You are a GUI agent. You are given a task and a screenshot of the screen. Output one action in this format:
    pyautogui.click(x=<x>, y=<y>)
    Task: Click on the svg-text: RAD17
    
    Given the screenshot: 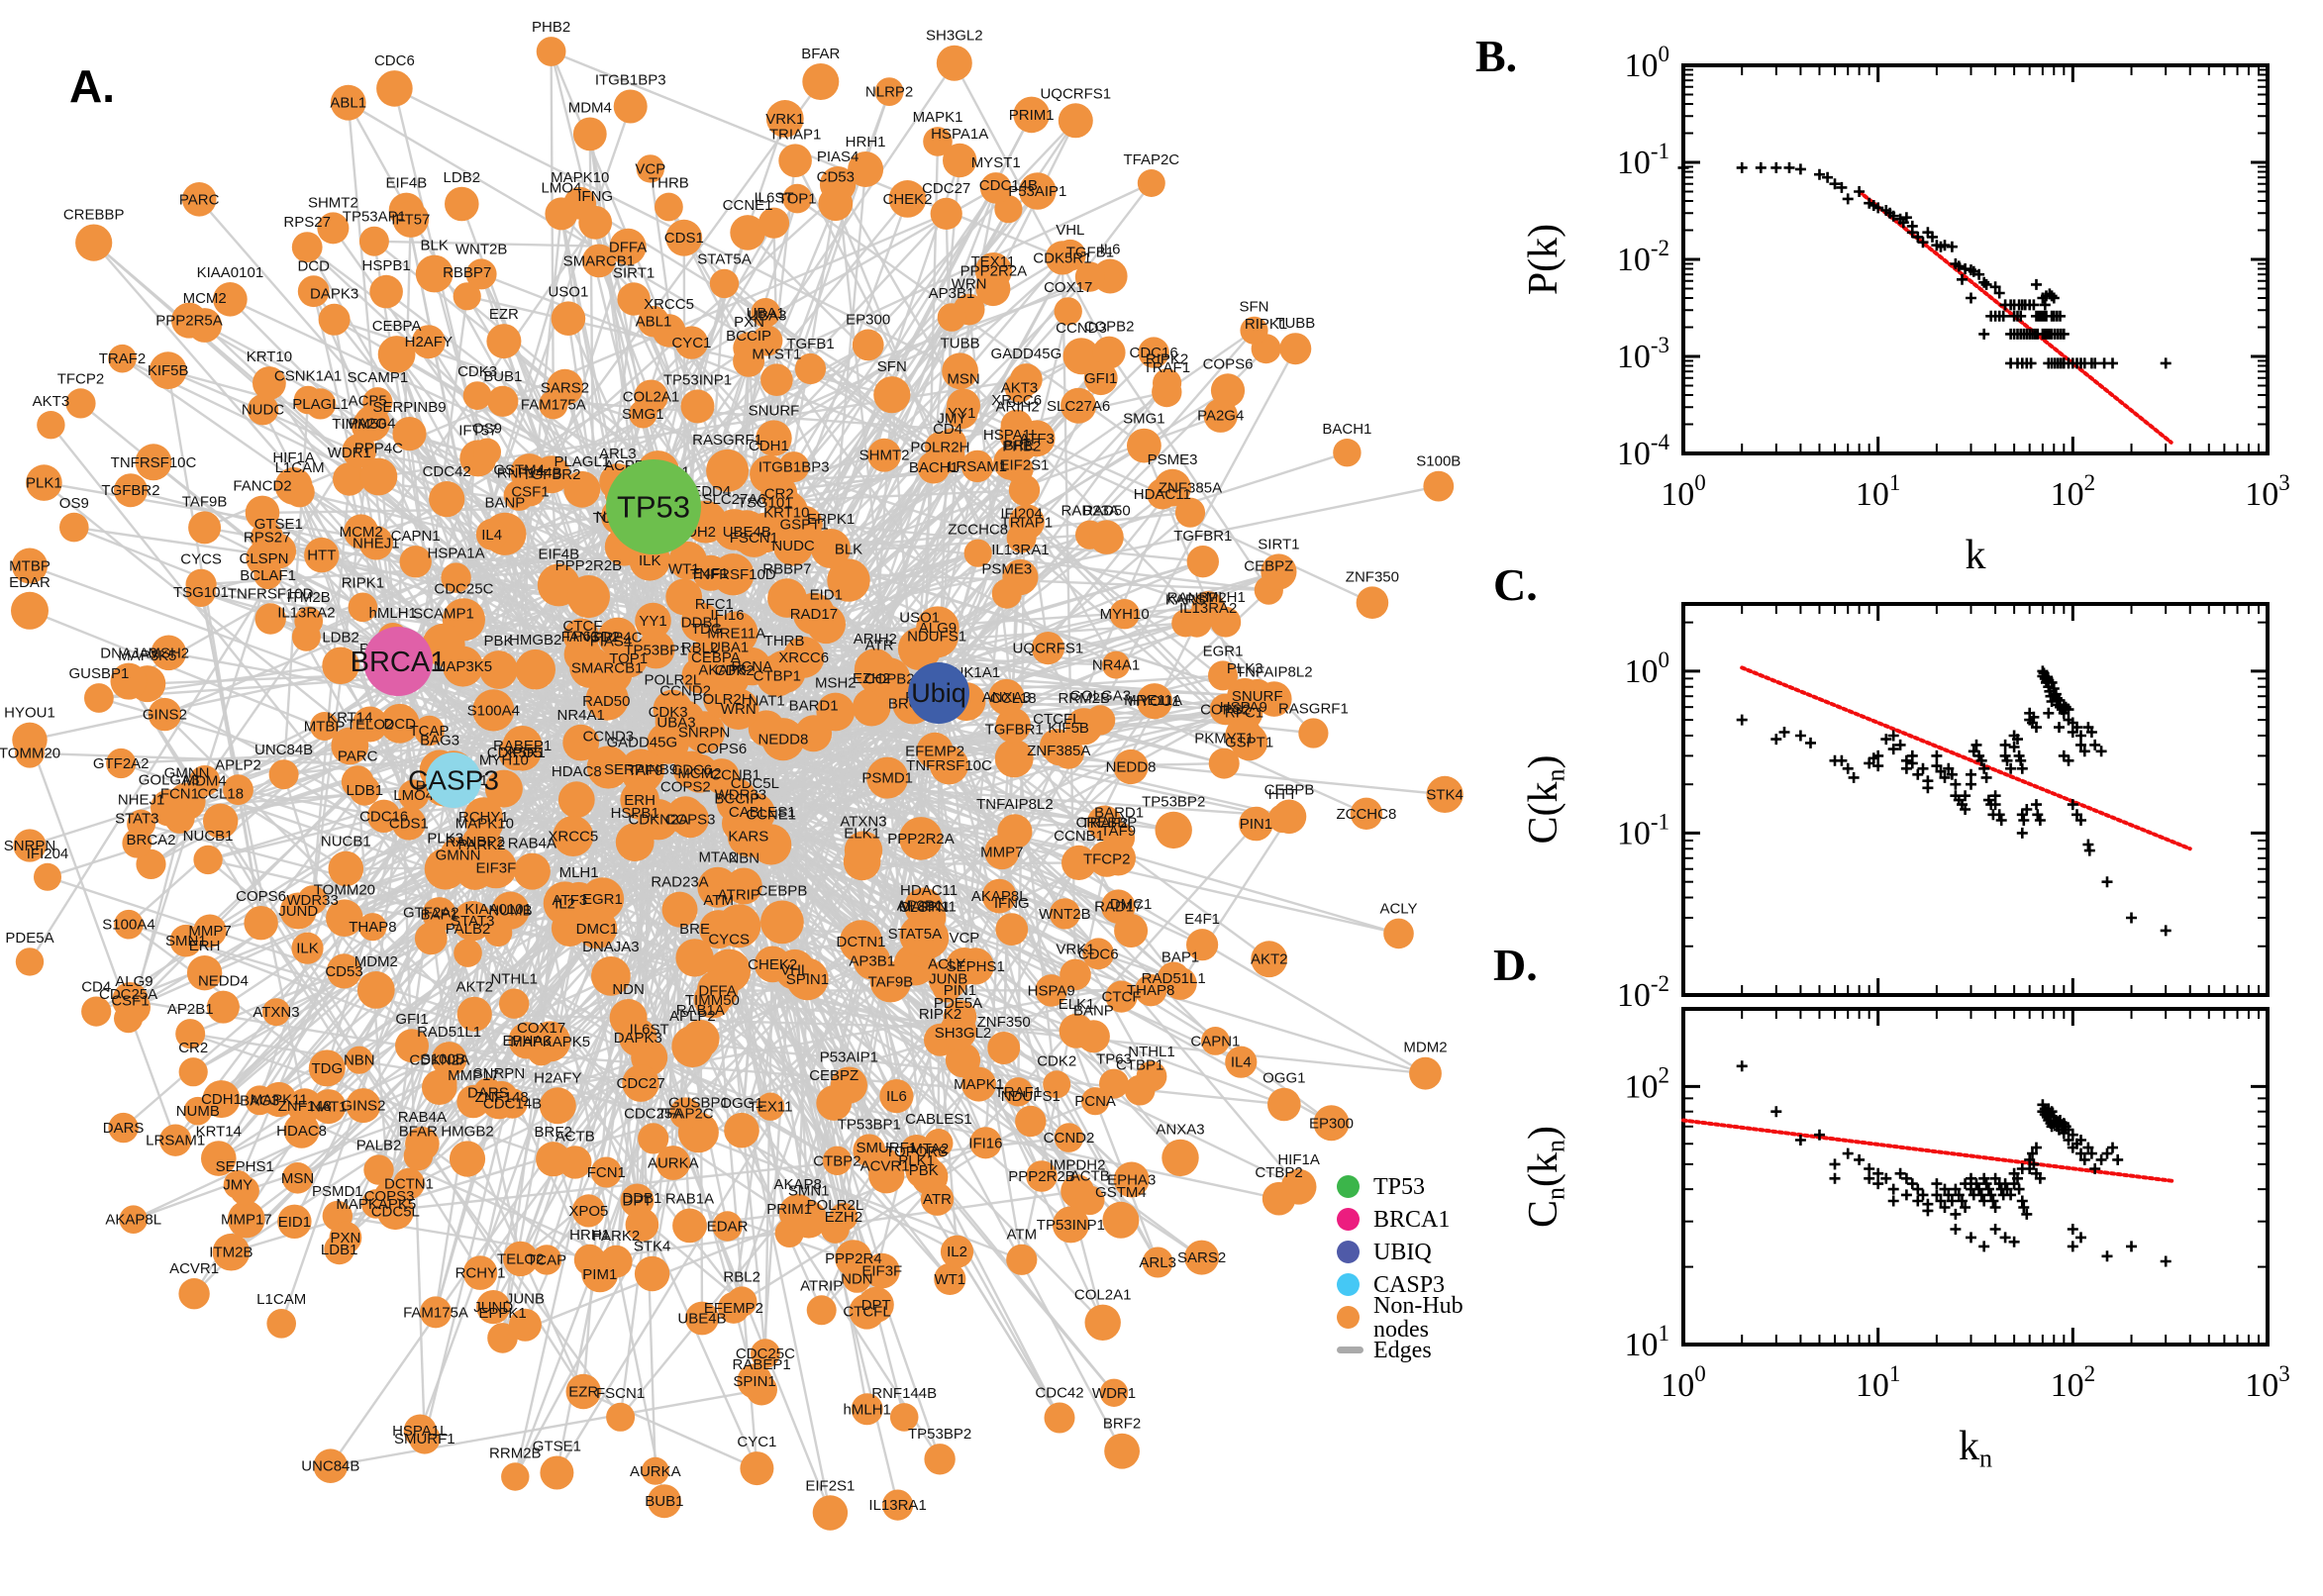 What is the action you would take?
    pyautogui.click(x=1118, y=908)
    